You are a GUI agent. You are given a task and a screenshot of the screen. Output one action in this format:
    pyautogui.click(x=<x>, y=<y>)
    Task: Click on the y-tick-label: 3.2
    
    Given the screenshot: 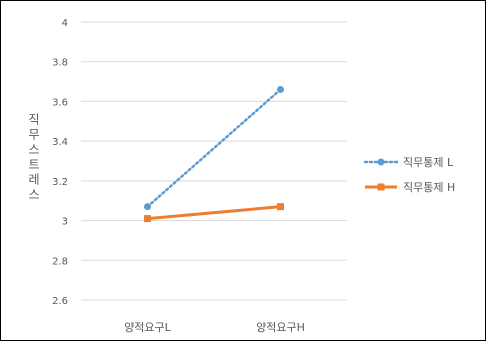 What is the action you would take?
    pyautogui.click(x=60, y=182)
    